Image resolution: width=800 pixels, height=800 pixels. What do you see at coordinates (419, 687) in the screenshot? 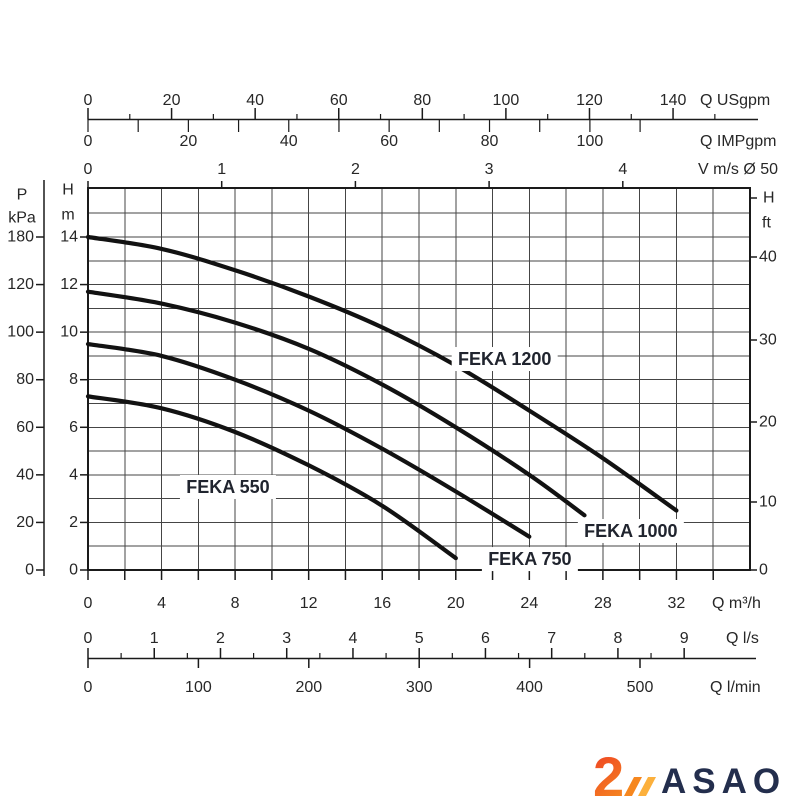
I see `axis-label: 300` at bounding box center [419, 687].